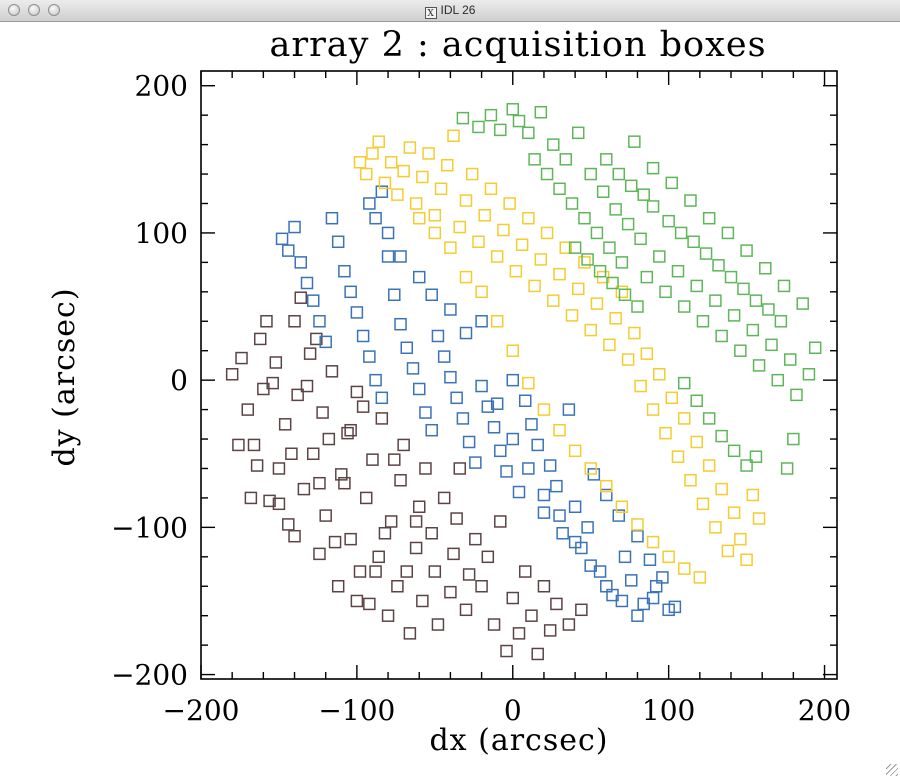 The image size is (900, 778). Describe the element at coordinates (892, 770) in the screenshot. I see `resize-grip` at that location.